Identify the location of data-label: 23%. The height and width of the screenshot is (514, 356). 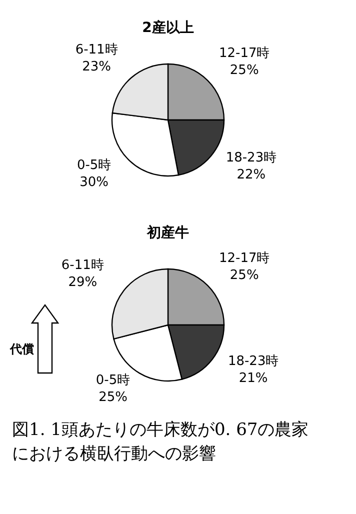
(97, 66).